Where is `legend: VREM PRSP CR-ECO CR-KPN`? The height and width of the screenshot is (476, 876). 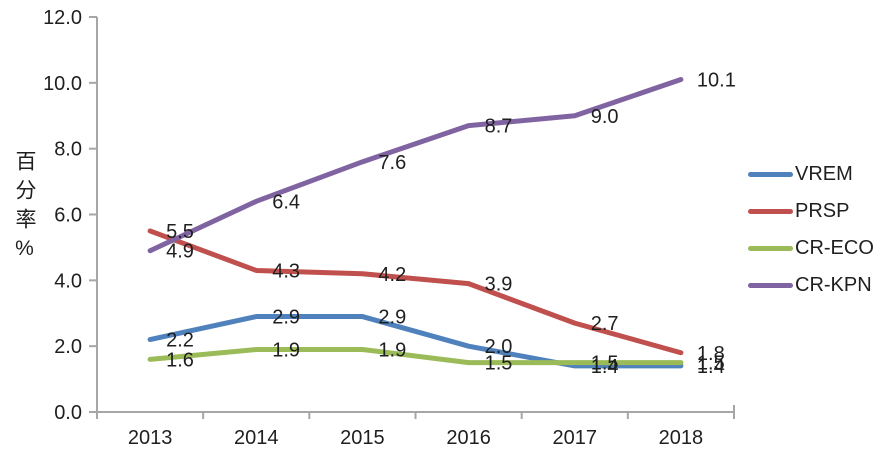
legend: VREM PRSP CR-ECO CR-KPN is located at coordinates (811, 230).